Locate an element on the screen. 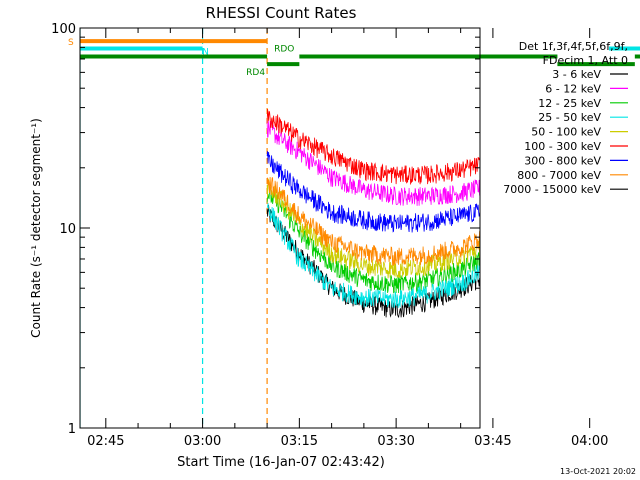 The height and width of the screenshot is (480, 640). annotation-bar-label: N is located at coordinates (205, 52).